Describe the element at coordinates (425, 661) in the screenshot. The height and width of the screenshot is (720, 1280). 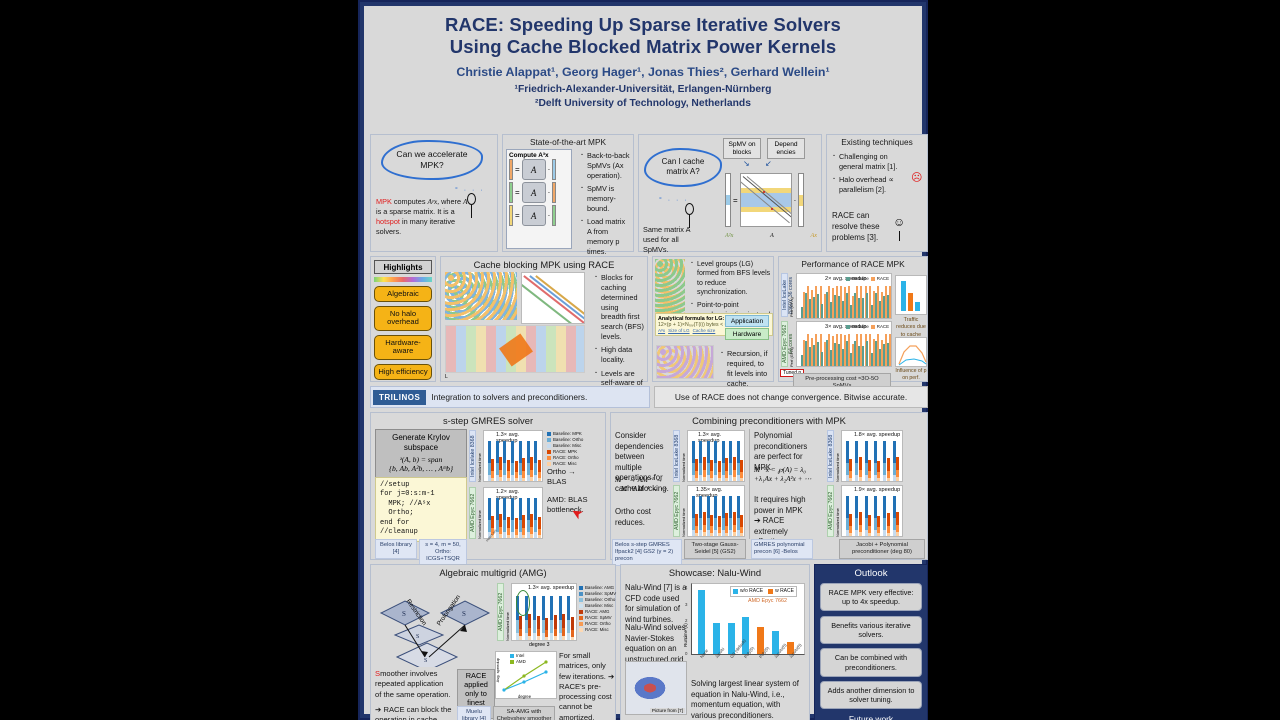
I see `svg-text: S` at that location.